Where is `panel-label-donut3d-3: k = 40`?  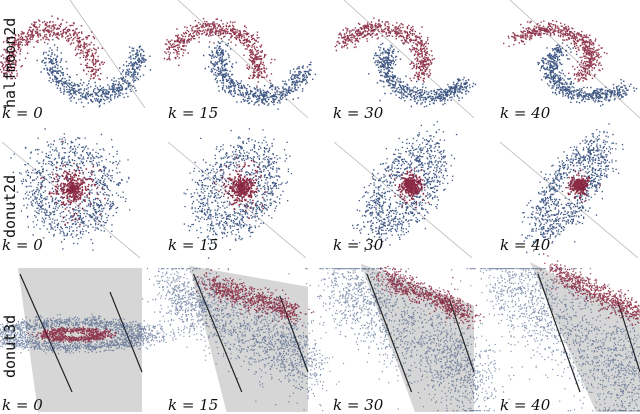 panel-label-donut3d-3: k = 40 is located at coordinates (525, 405).